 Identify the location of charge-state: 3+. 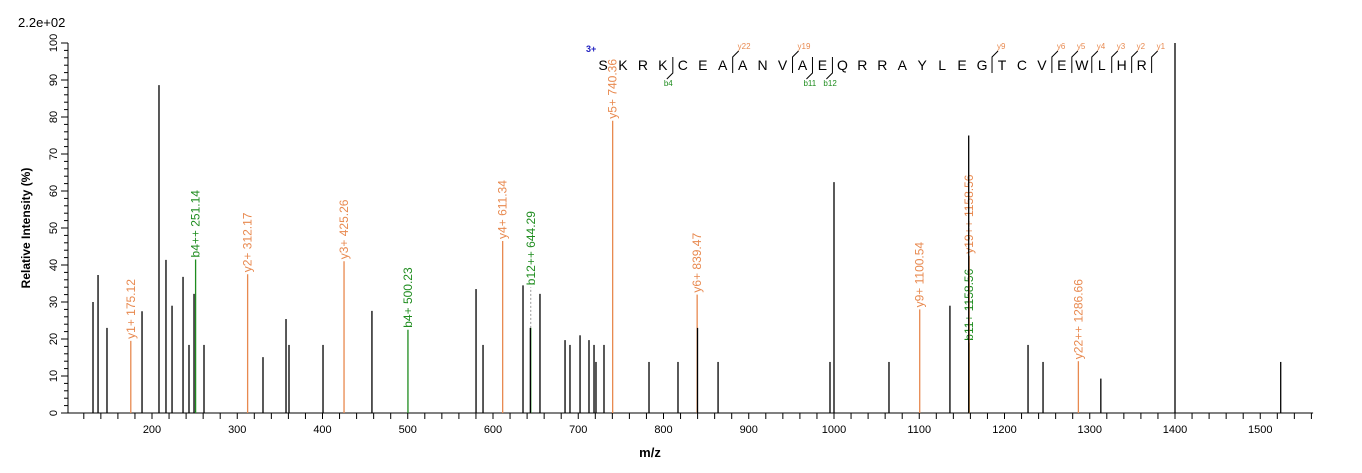
(591, 49).